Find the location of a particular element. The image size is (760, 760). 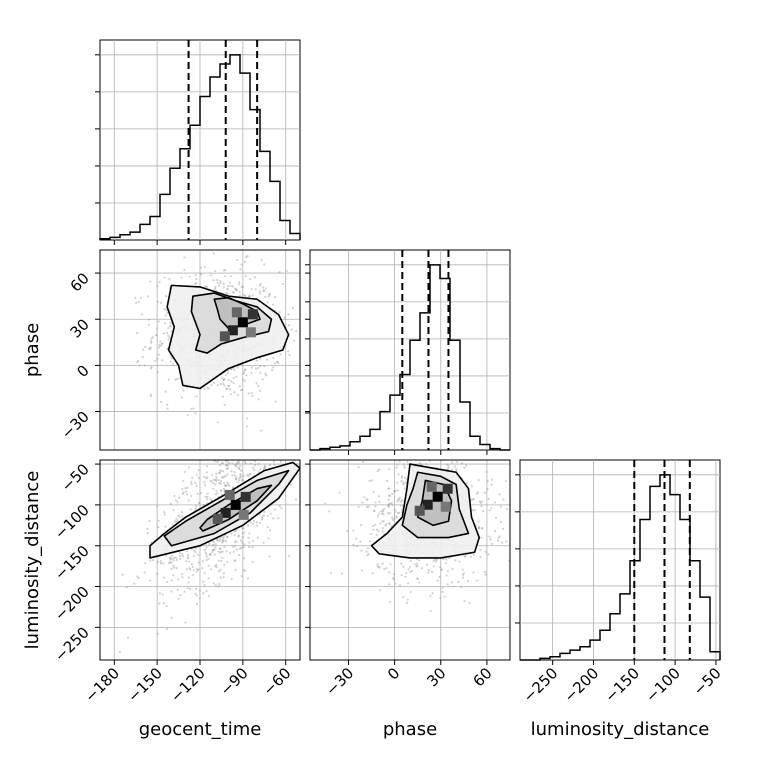

y-tick-label: −200 is located at coordinates (72, 604).